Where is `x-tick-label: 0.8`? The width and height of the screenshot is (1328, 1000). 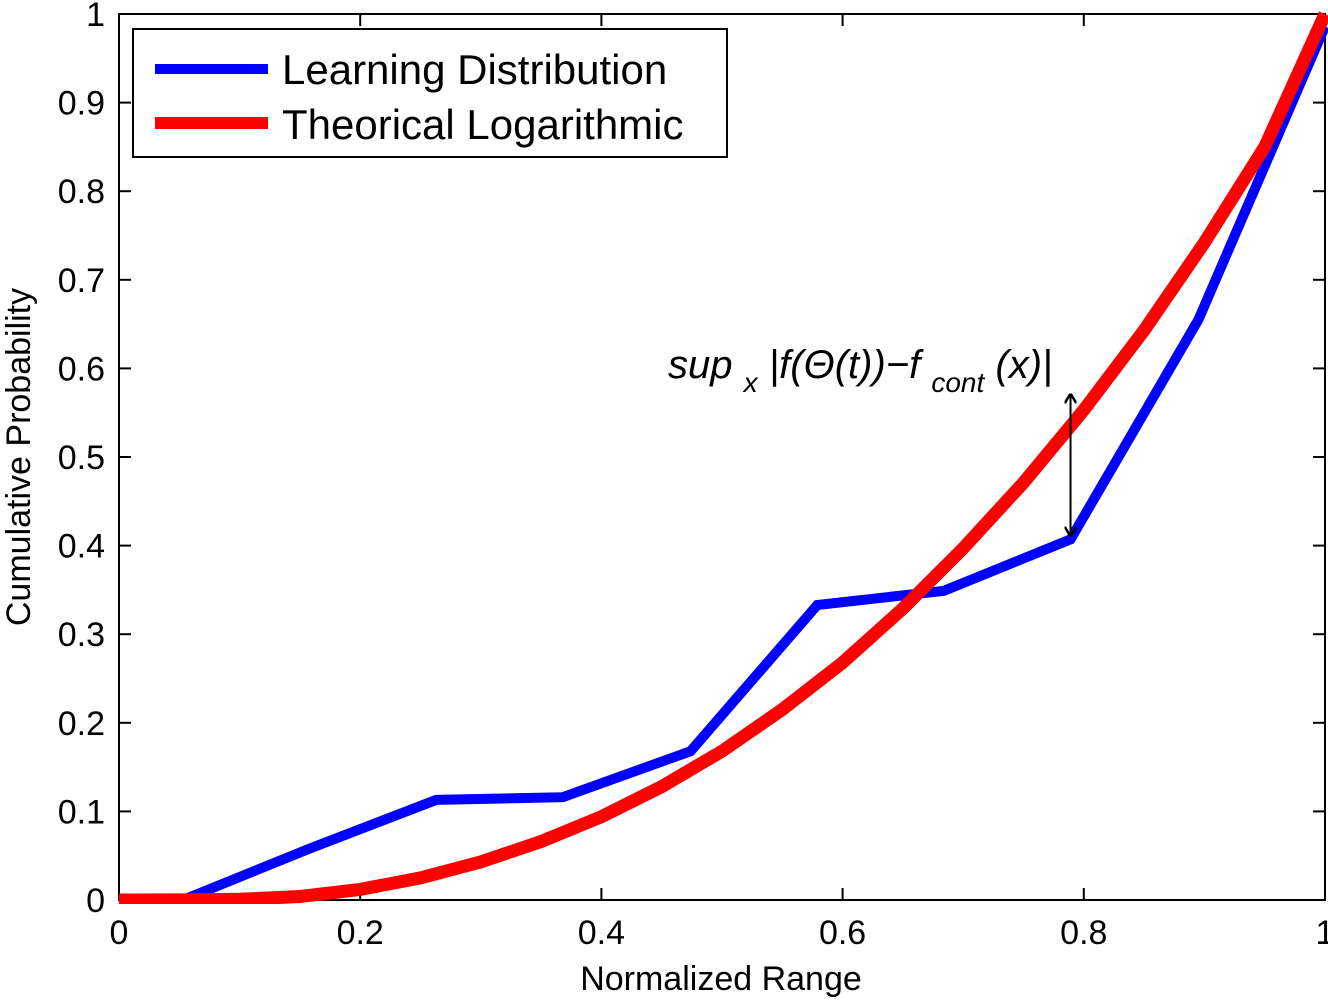 x-tick-label: 0.8 is located at coordinates (1083, 933).